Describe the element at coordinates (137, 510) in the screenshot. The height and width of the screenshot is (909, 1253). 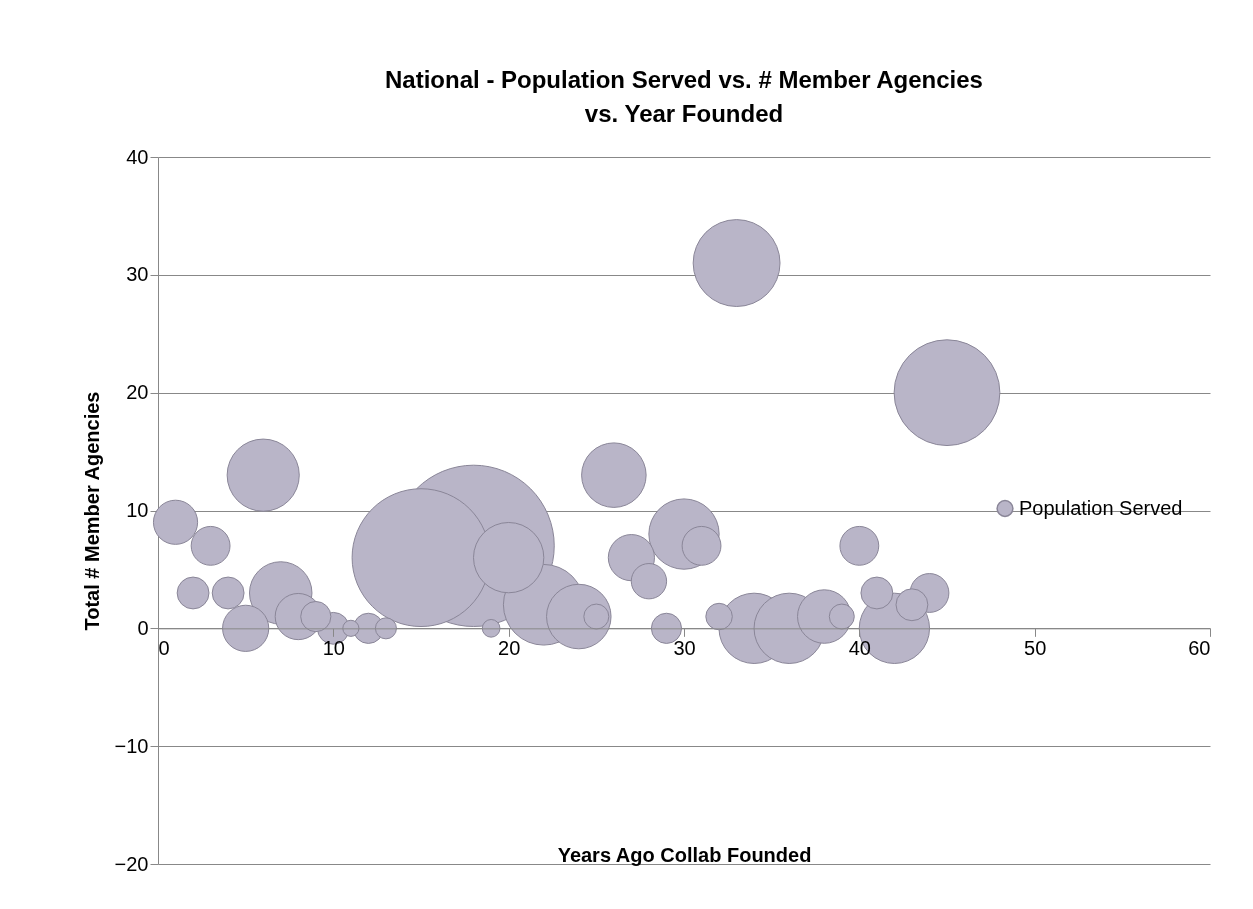
I see `y-tick-label: 10` at that location.